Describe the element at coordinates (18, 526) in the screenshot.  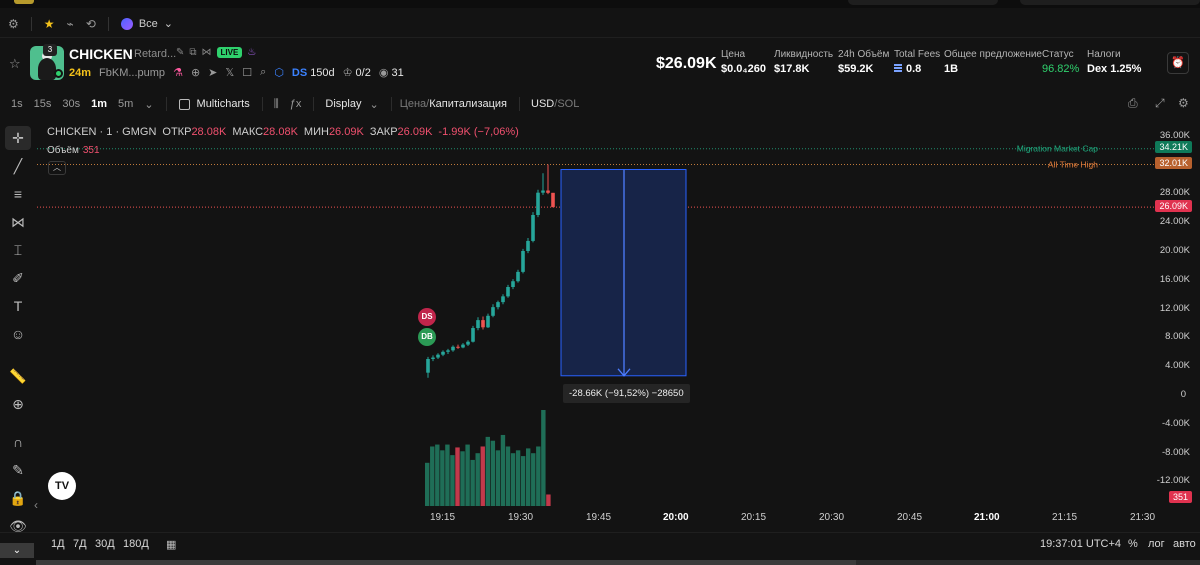
I see `eye-icon: 👁` at that location.